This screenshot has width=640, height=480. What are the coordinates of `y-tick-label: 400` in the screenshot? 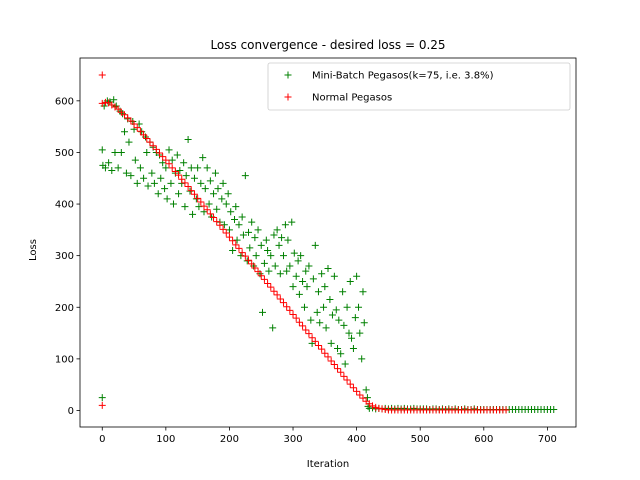 It's located at (64, 205).